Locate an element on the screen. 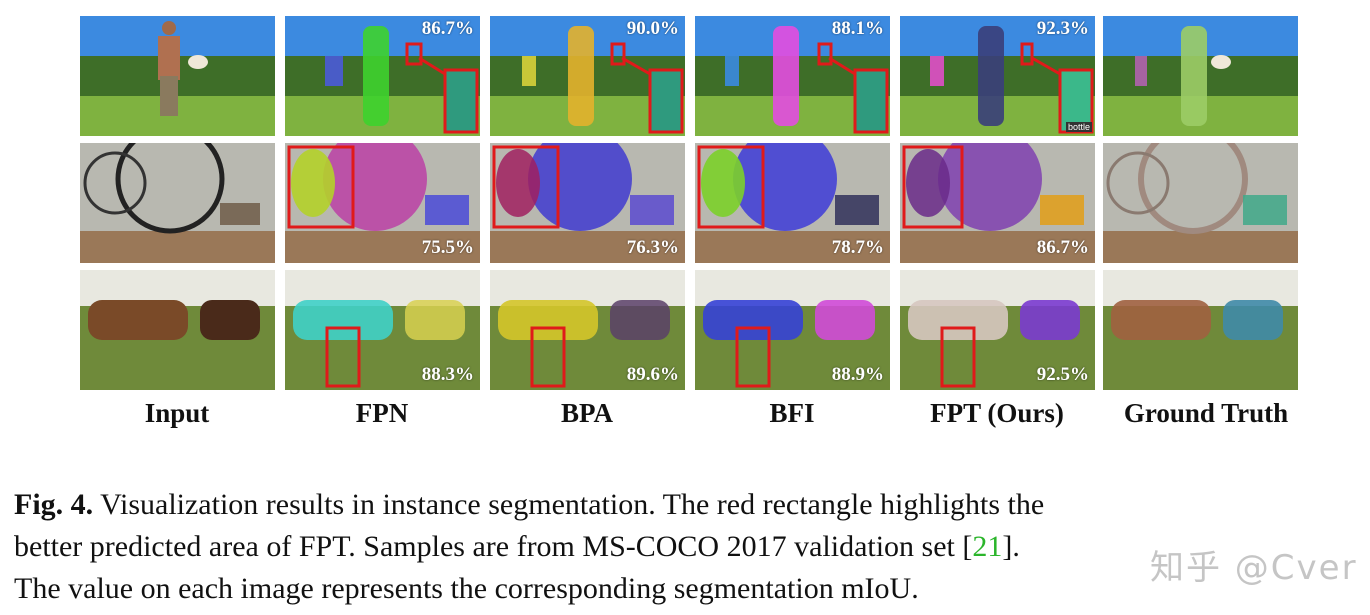  column-label-fpn: FPN is located at coordinates (382, 413).